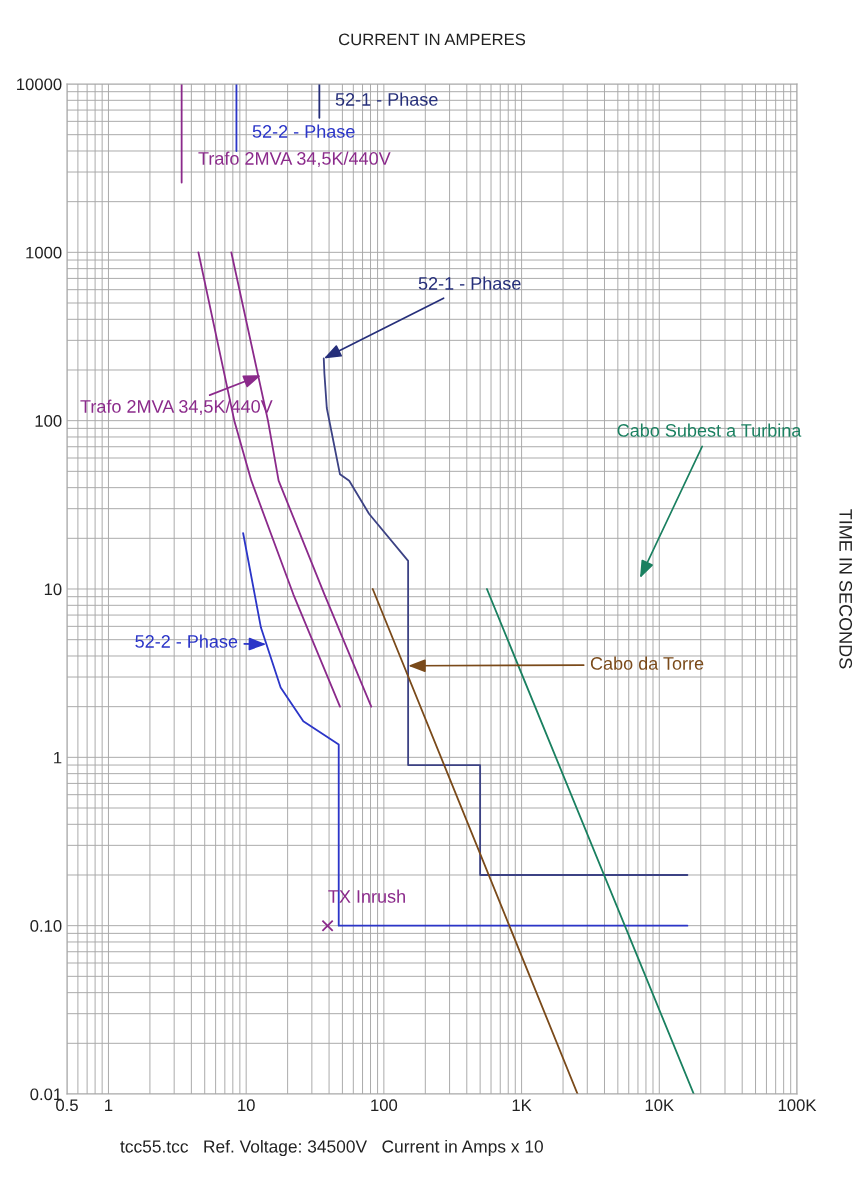 Image resolution: width=868 pixels, height=1189 pixels. Describe the element at coordinates (846, 589) in the screenshot. I see `y-axis-title: TIME IN SECONDS` at that location.